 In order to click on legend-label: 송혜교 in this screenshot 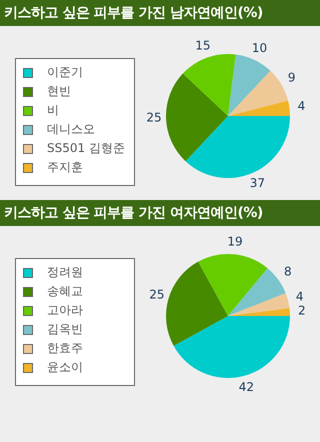, I will do `click(65, 291)`.